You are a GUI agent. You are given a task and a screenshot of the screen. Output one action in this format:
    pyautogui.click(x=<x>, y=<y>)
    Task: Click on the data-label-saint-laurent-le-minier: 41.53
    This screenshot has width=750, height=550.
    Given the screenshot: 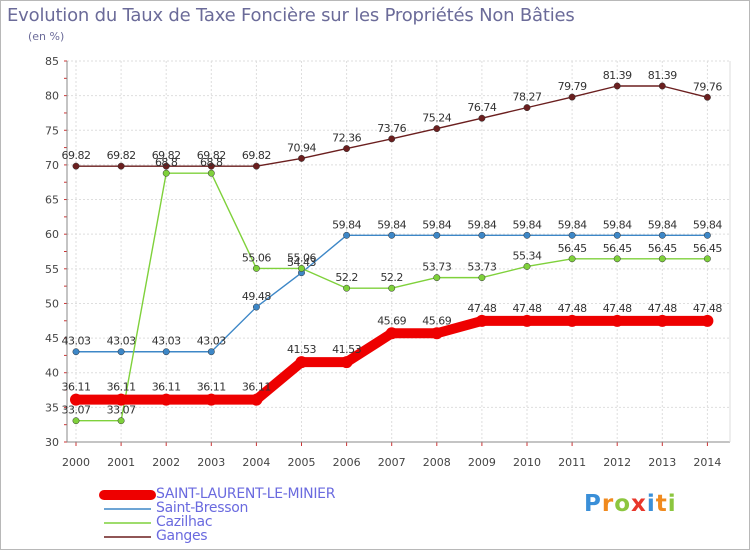 What is the action you would take?
    pyautogui.click(x=346, y=349)
    